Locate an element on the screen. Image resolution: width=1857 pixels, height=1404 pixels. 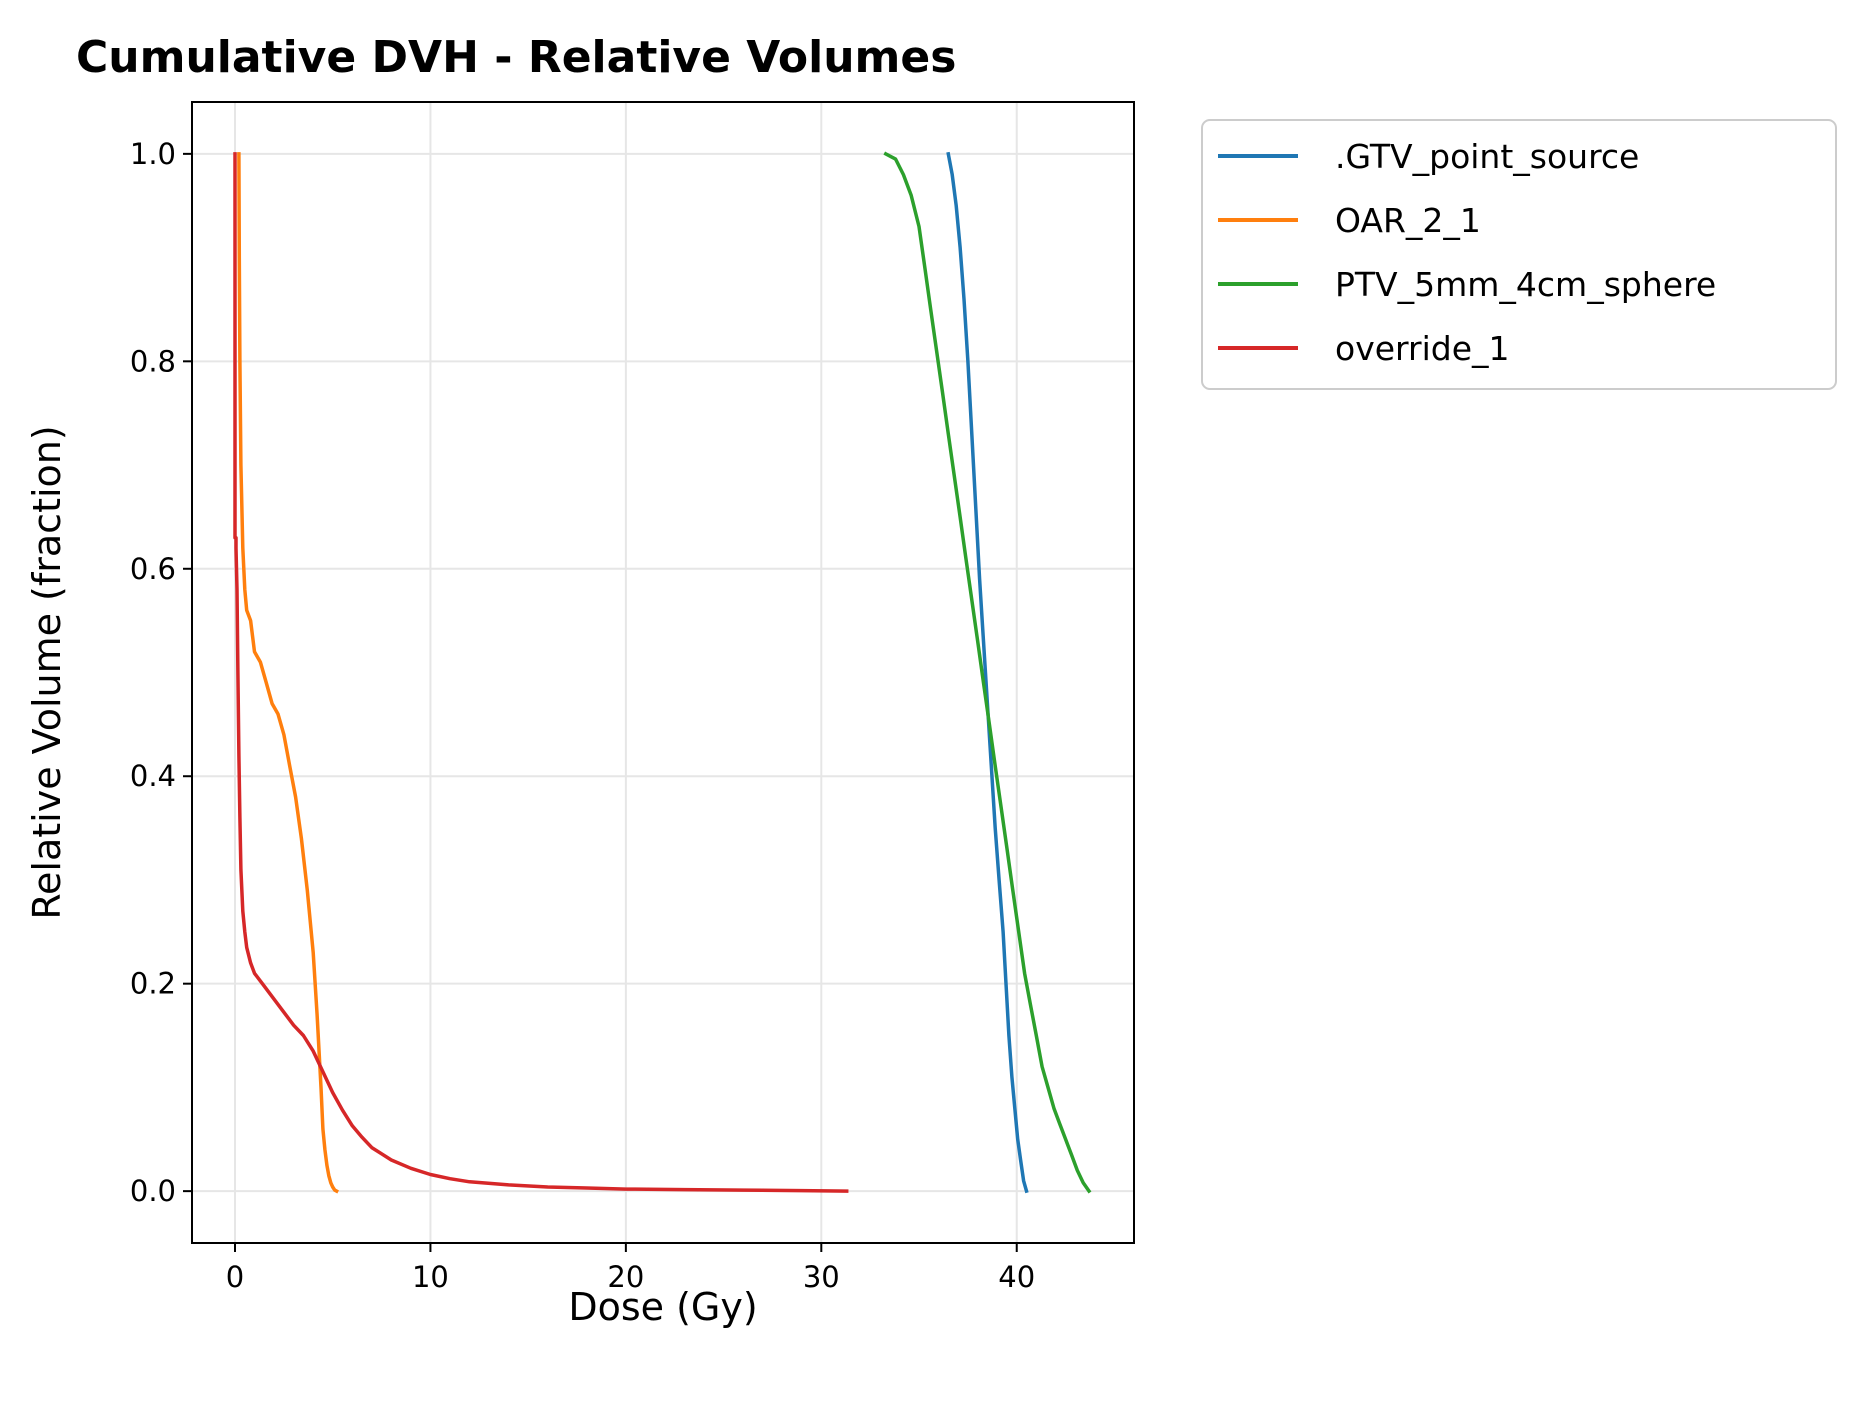
x-tick-label: 30 is located at coordinates (821, 1277).